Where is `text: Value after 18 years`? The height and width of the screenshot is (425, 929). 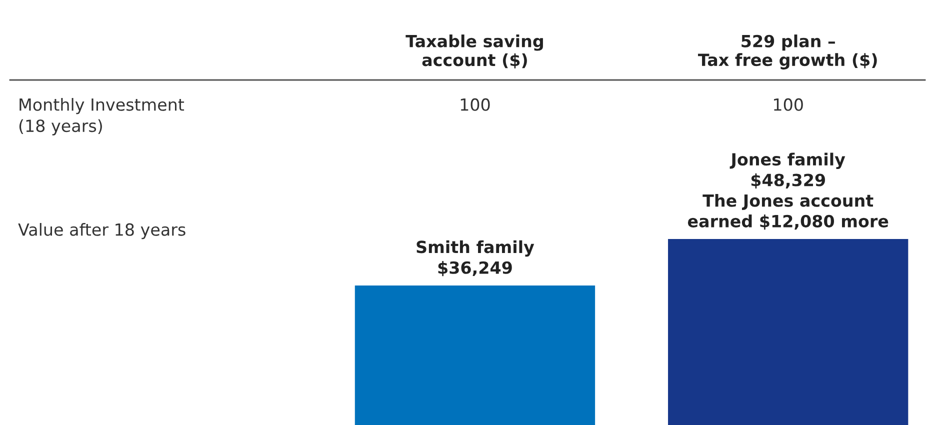 text: Value after 18 years is located at coordinates (102, 231).